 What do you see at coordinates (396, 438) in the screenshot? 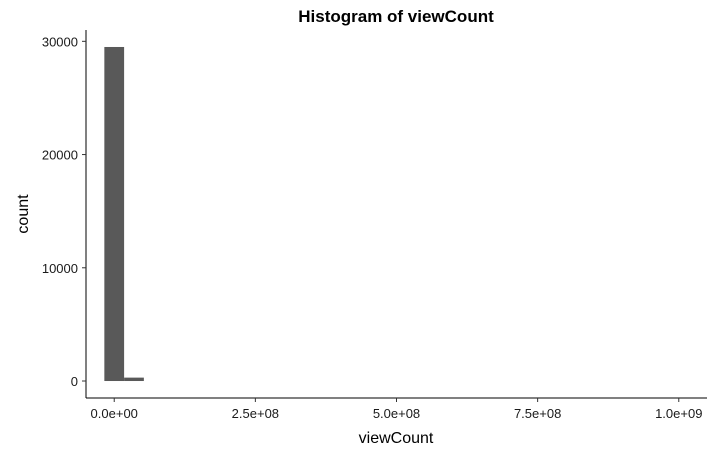
I see `x-axis-title: viewCount` at bounding box center [396, 438].